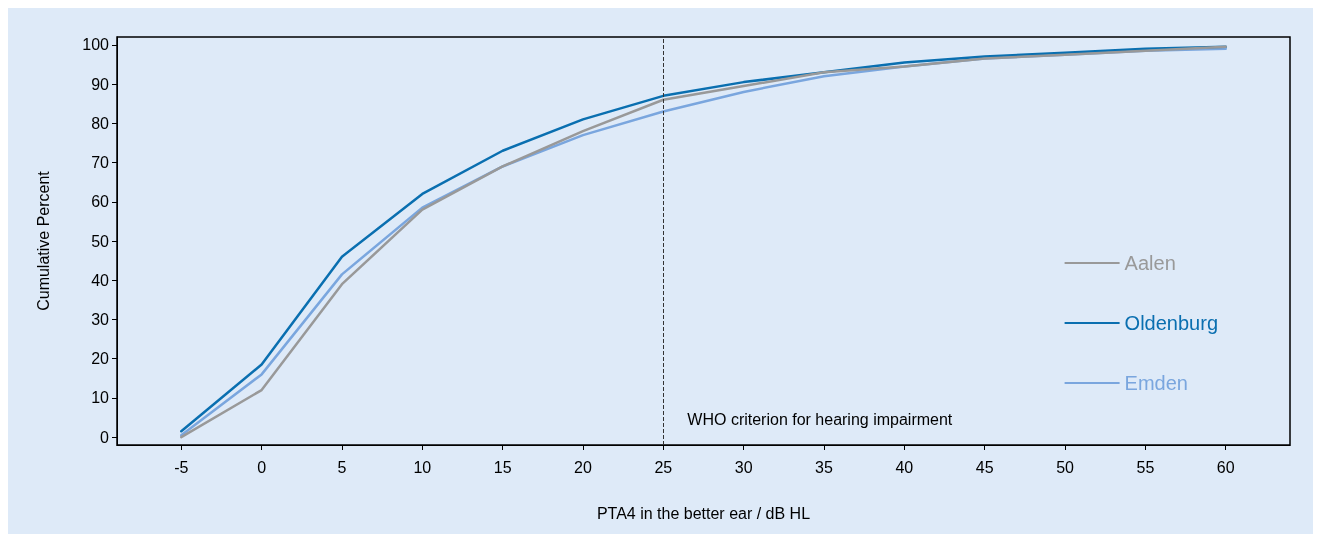 This screenshot has height=542, width=1321. What do you see at coordinates (100, 398) in the screenshot?
I see `y-tick-label: 10` at bounding box center [100, 398].